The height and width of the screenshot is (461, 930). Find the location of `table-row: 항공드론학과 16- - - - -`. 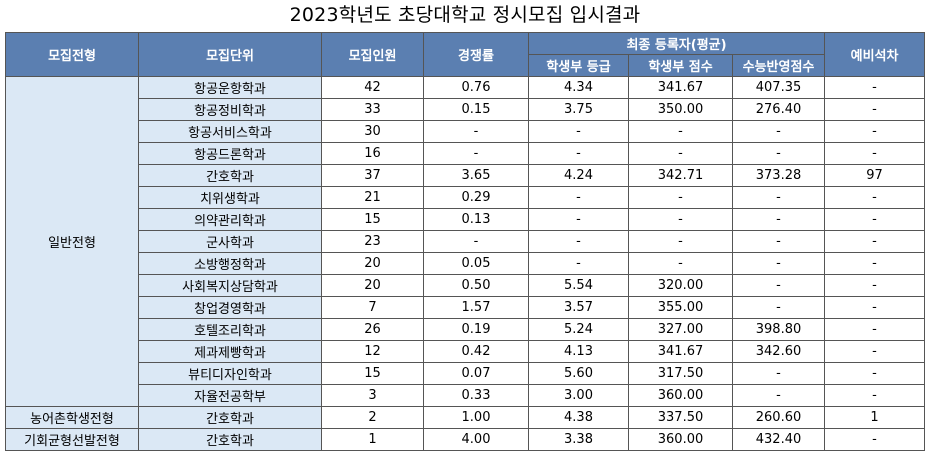

table-row: 항공드론학과 16- - - - - is located at coordinates (466, 153).